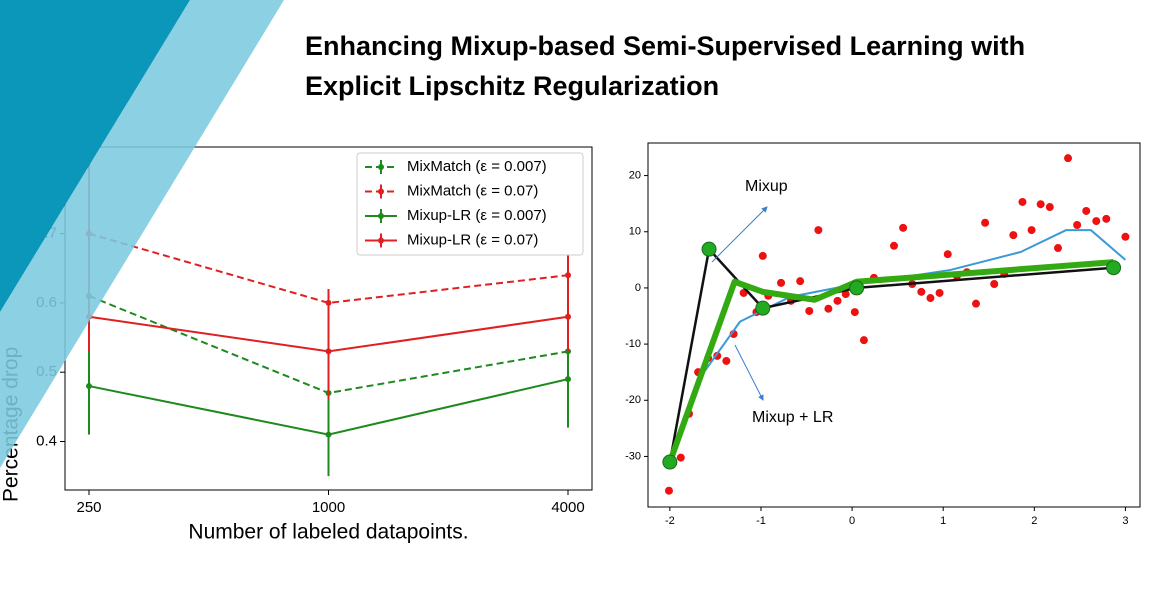 The image size is (1150, 600). Describe the element at coordinates (470, 204) in the screenshot. I see `legend-box` at that location.